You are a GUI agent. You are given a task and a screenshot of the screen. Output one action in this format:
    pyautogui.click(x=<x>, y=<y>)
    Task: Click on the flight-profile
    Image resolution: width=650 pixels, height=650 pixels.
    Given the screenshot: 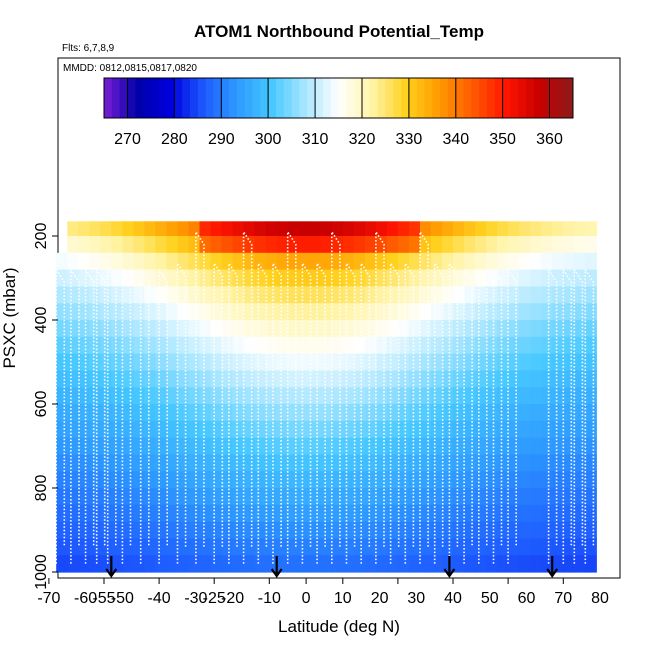 What is the action you would take?
    pyautogui.click(x=200, y=396)
    